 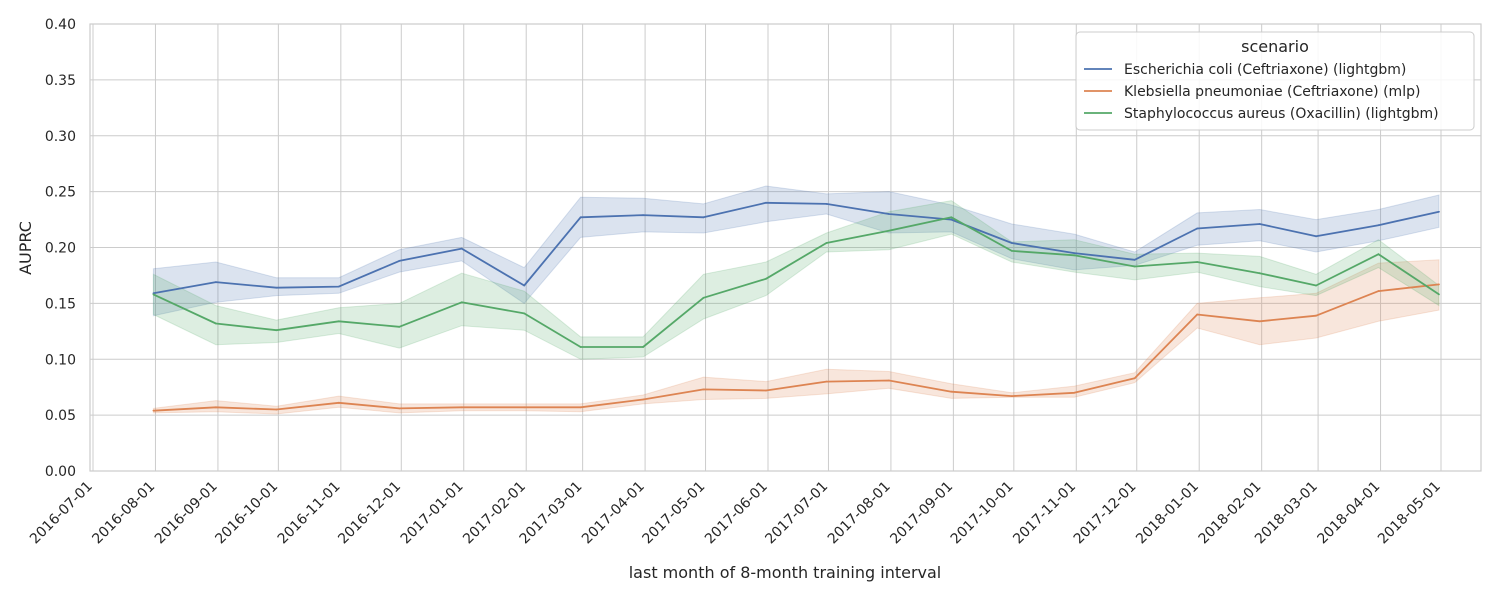 What do you see at coordinates (60, 416) in the screenshot?
I see `y-tick-label: 0.05` at bounding box center [60, 416].